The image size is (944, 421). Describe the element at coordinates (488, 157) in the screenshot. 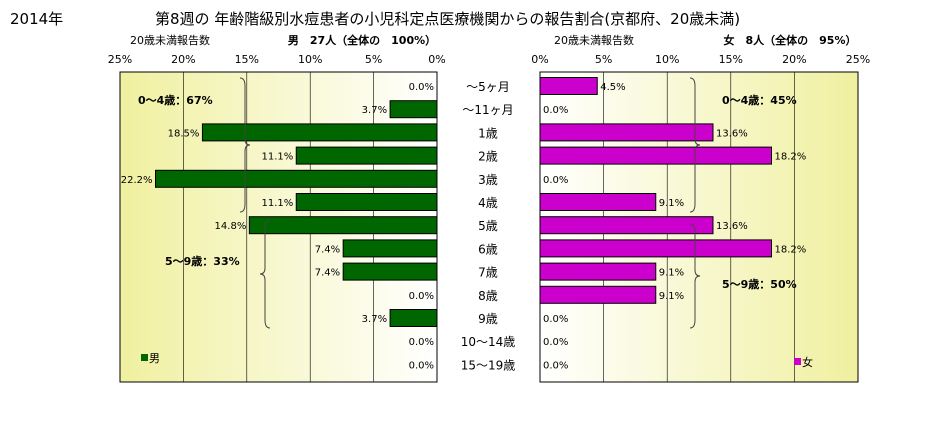

I see `category-label: 2歳` at that location.